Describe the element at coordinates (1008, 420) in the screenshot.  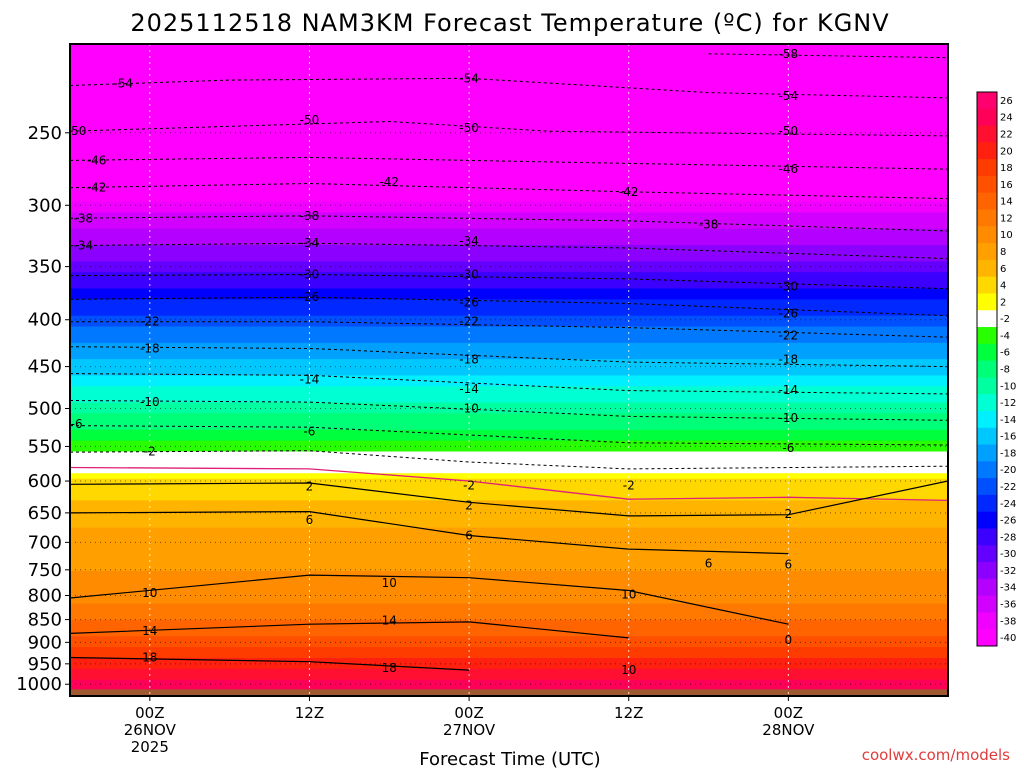
I see `colorbar-label: -14` at that location.